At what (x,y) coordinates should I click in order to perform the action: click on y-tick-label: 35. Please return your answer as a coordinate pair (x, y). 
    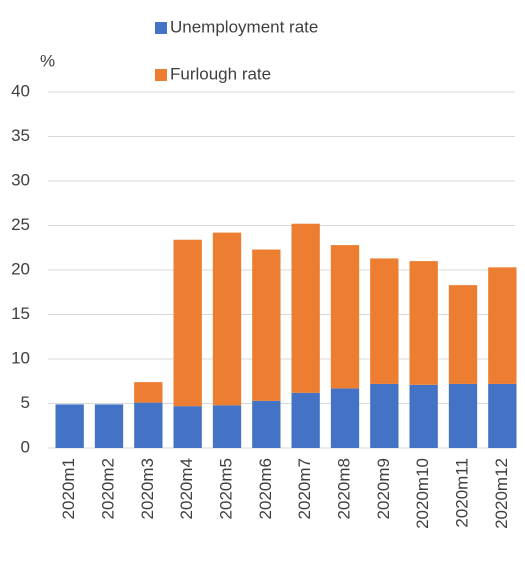
    Looking at the image, I should click on (20, 135).